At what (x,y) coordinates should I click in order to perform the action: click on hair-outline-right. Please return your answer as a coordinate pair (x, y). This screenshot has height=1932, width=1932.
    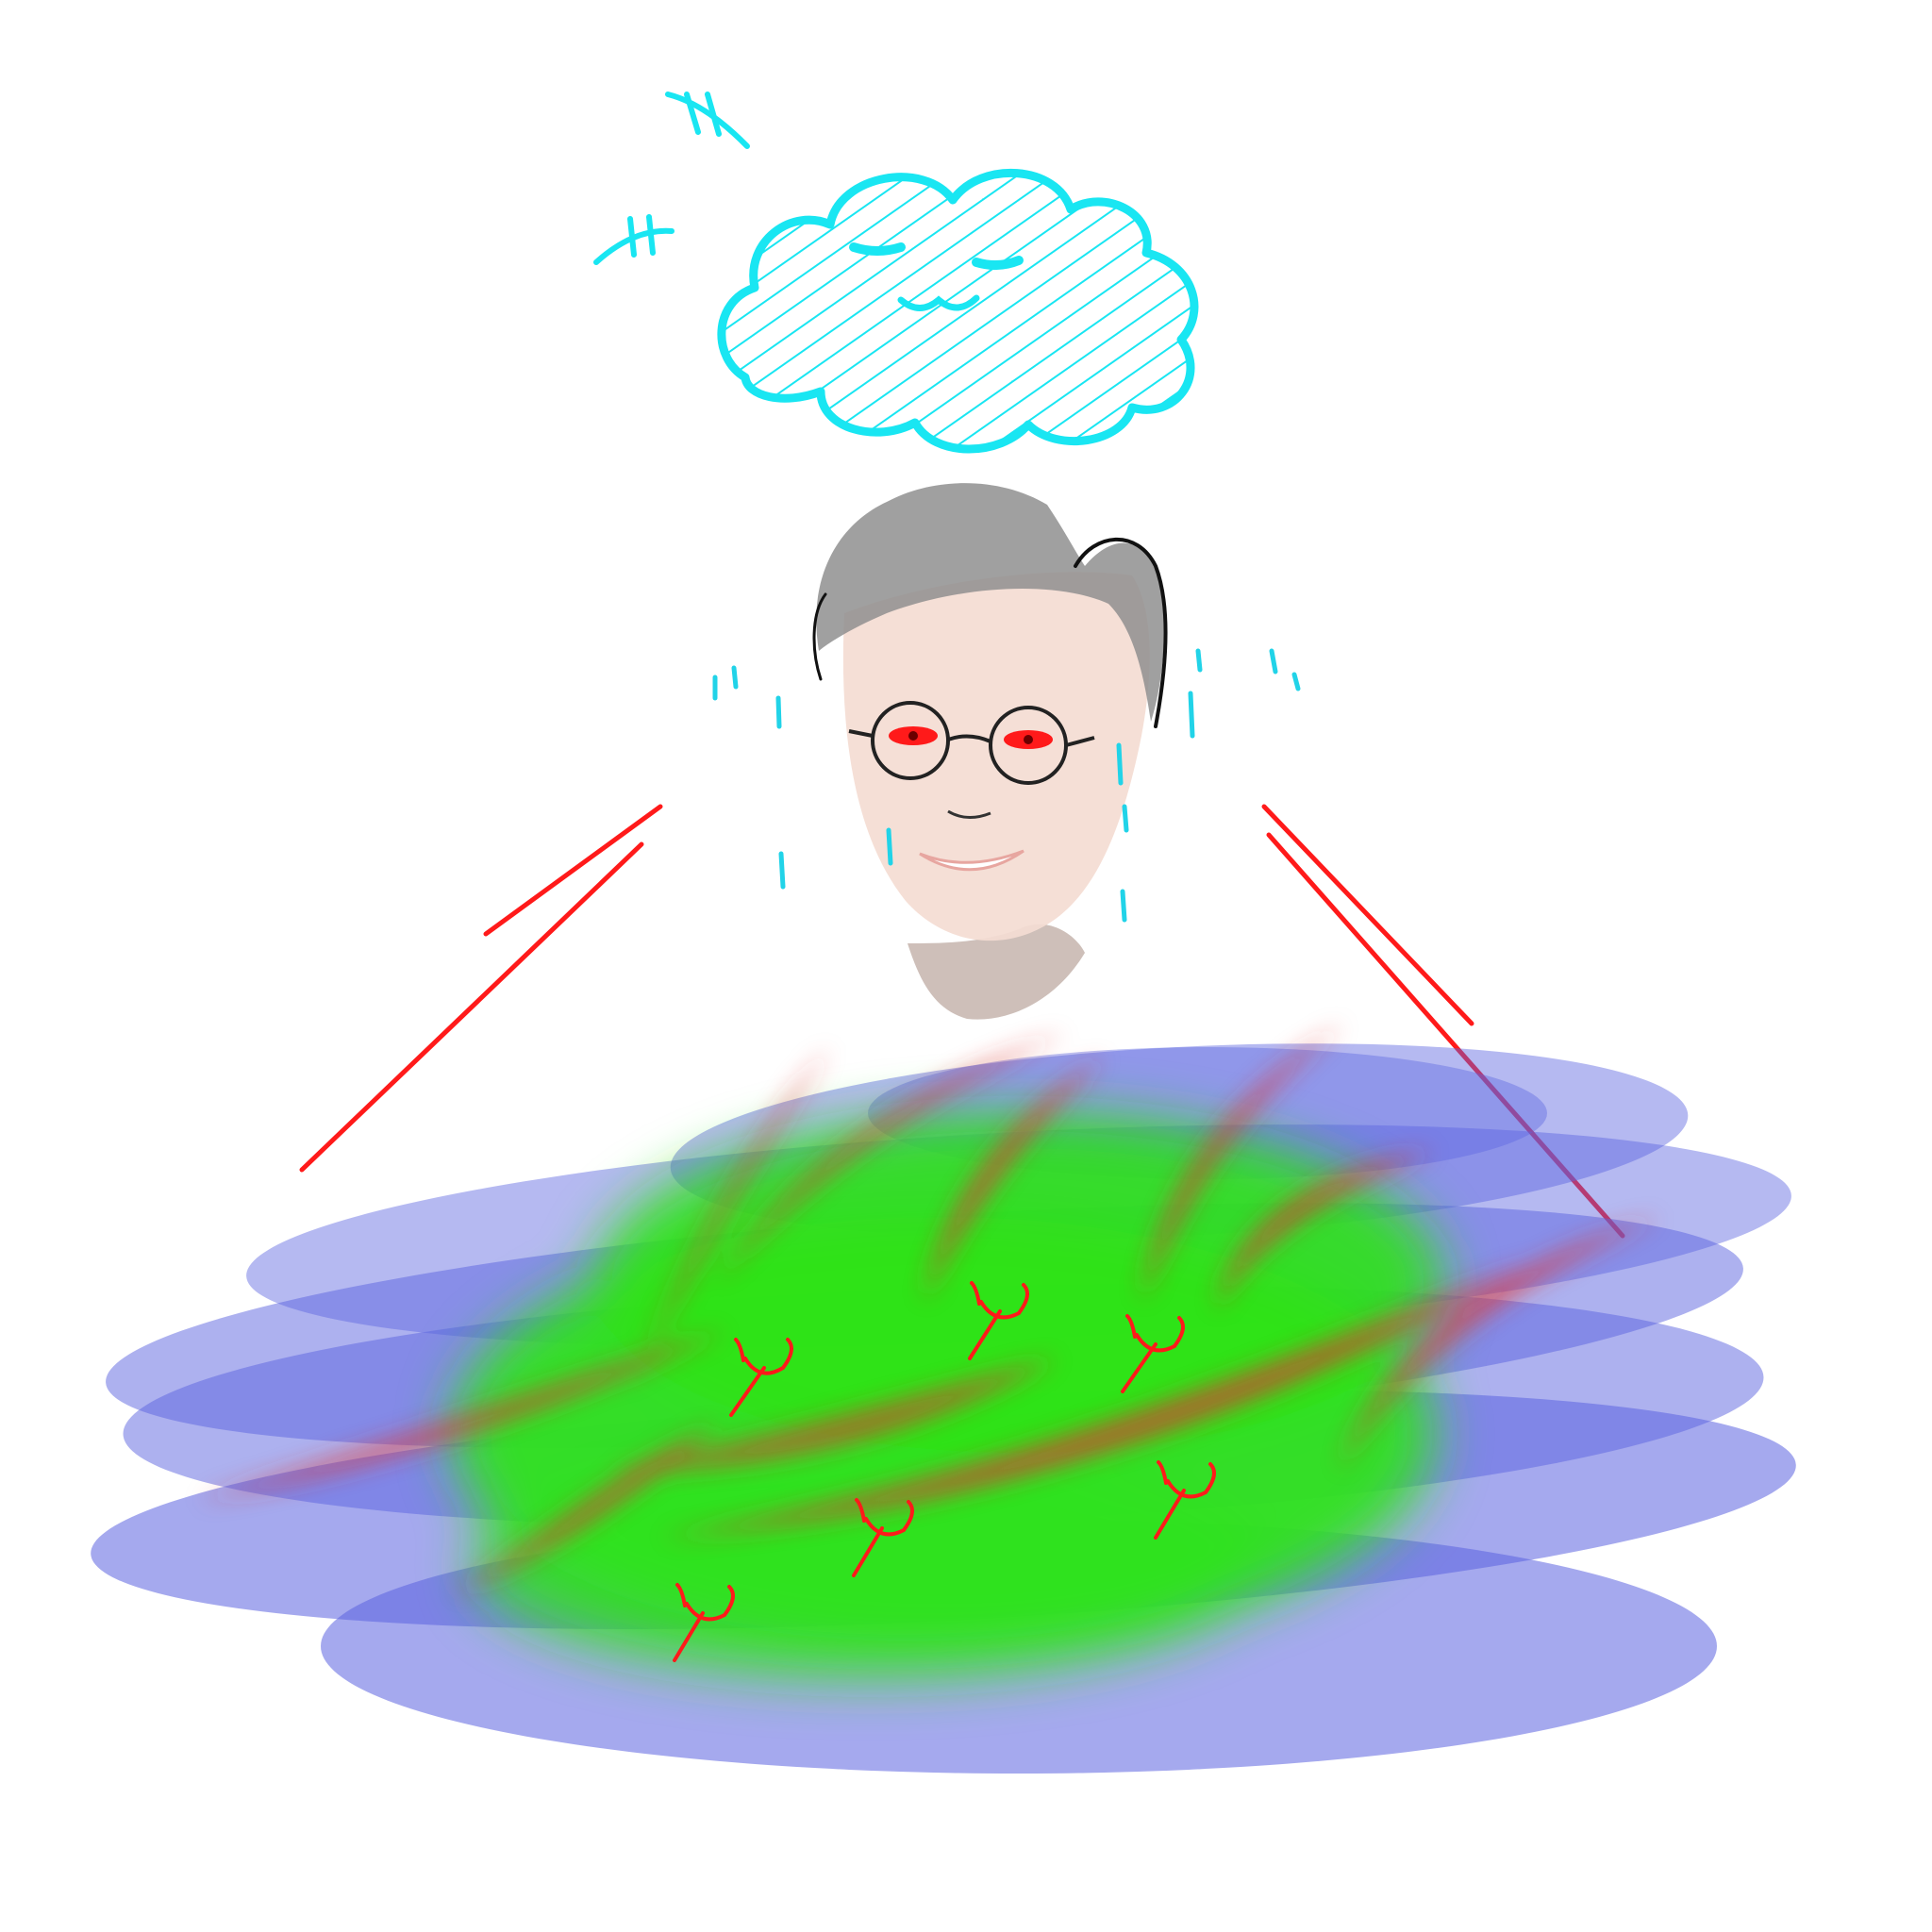
    Looking at the image, I should click on (1121, 632).